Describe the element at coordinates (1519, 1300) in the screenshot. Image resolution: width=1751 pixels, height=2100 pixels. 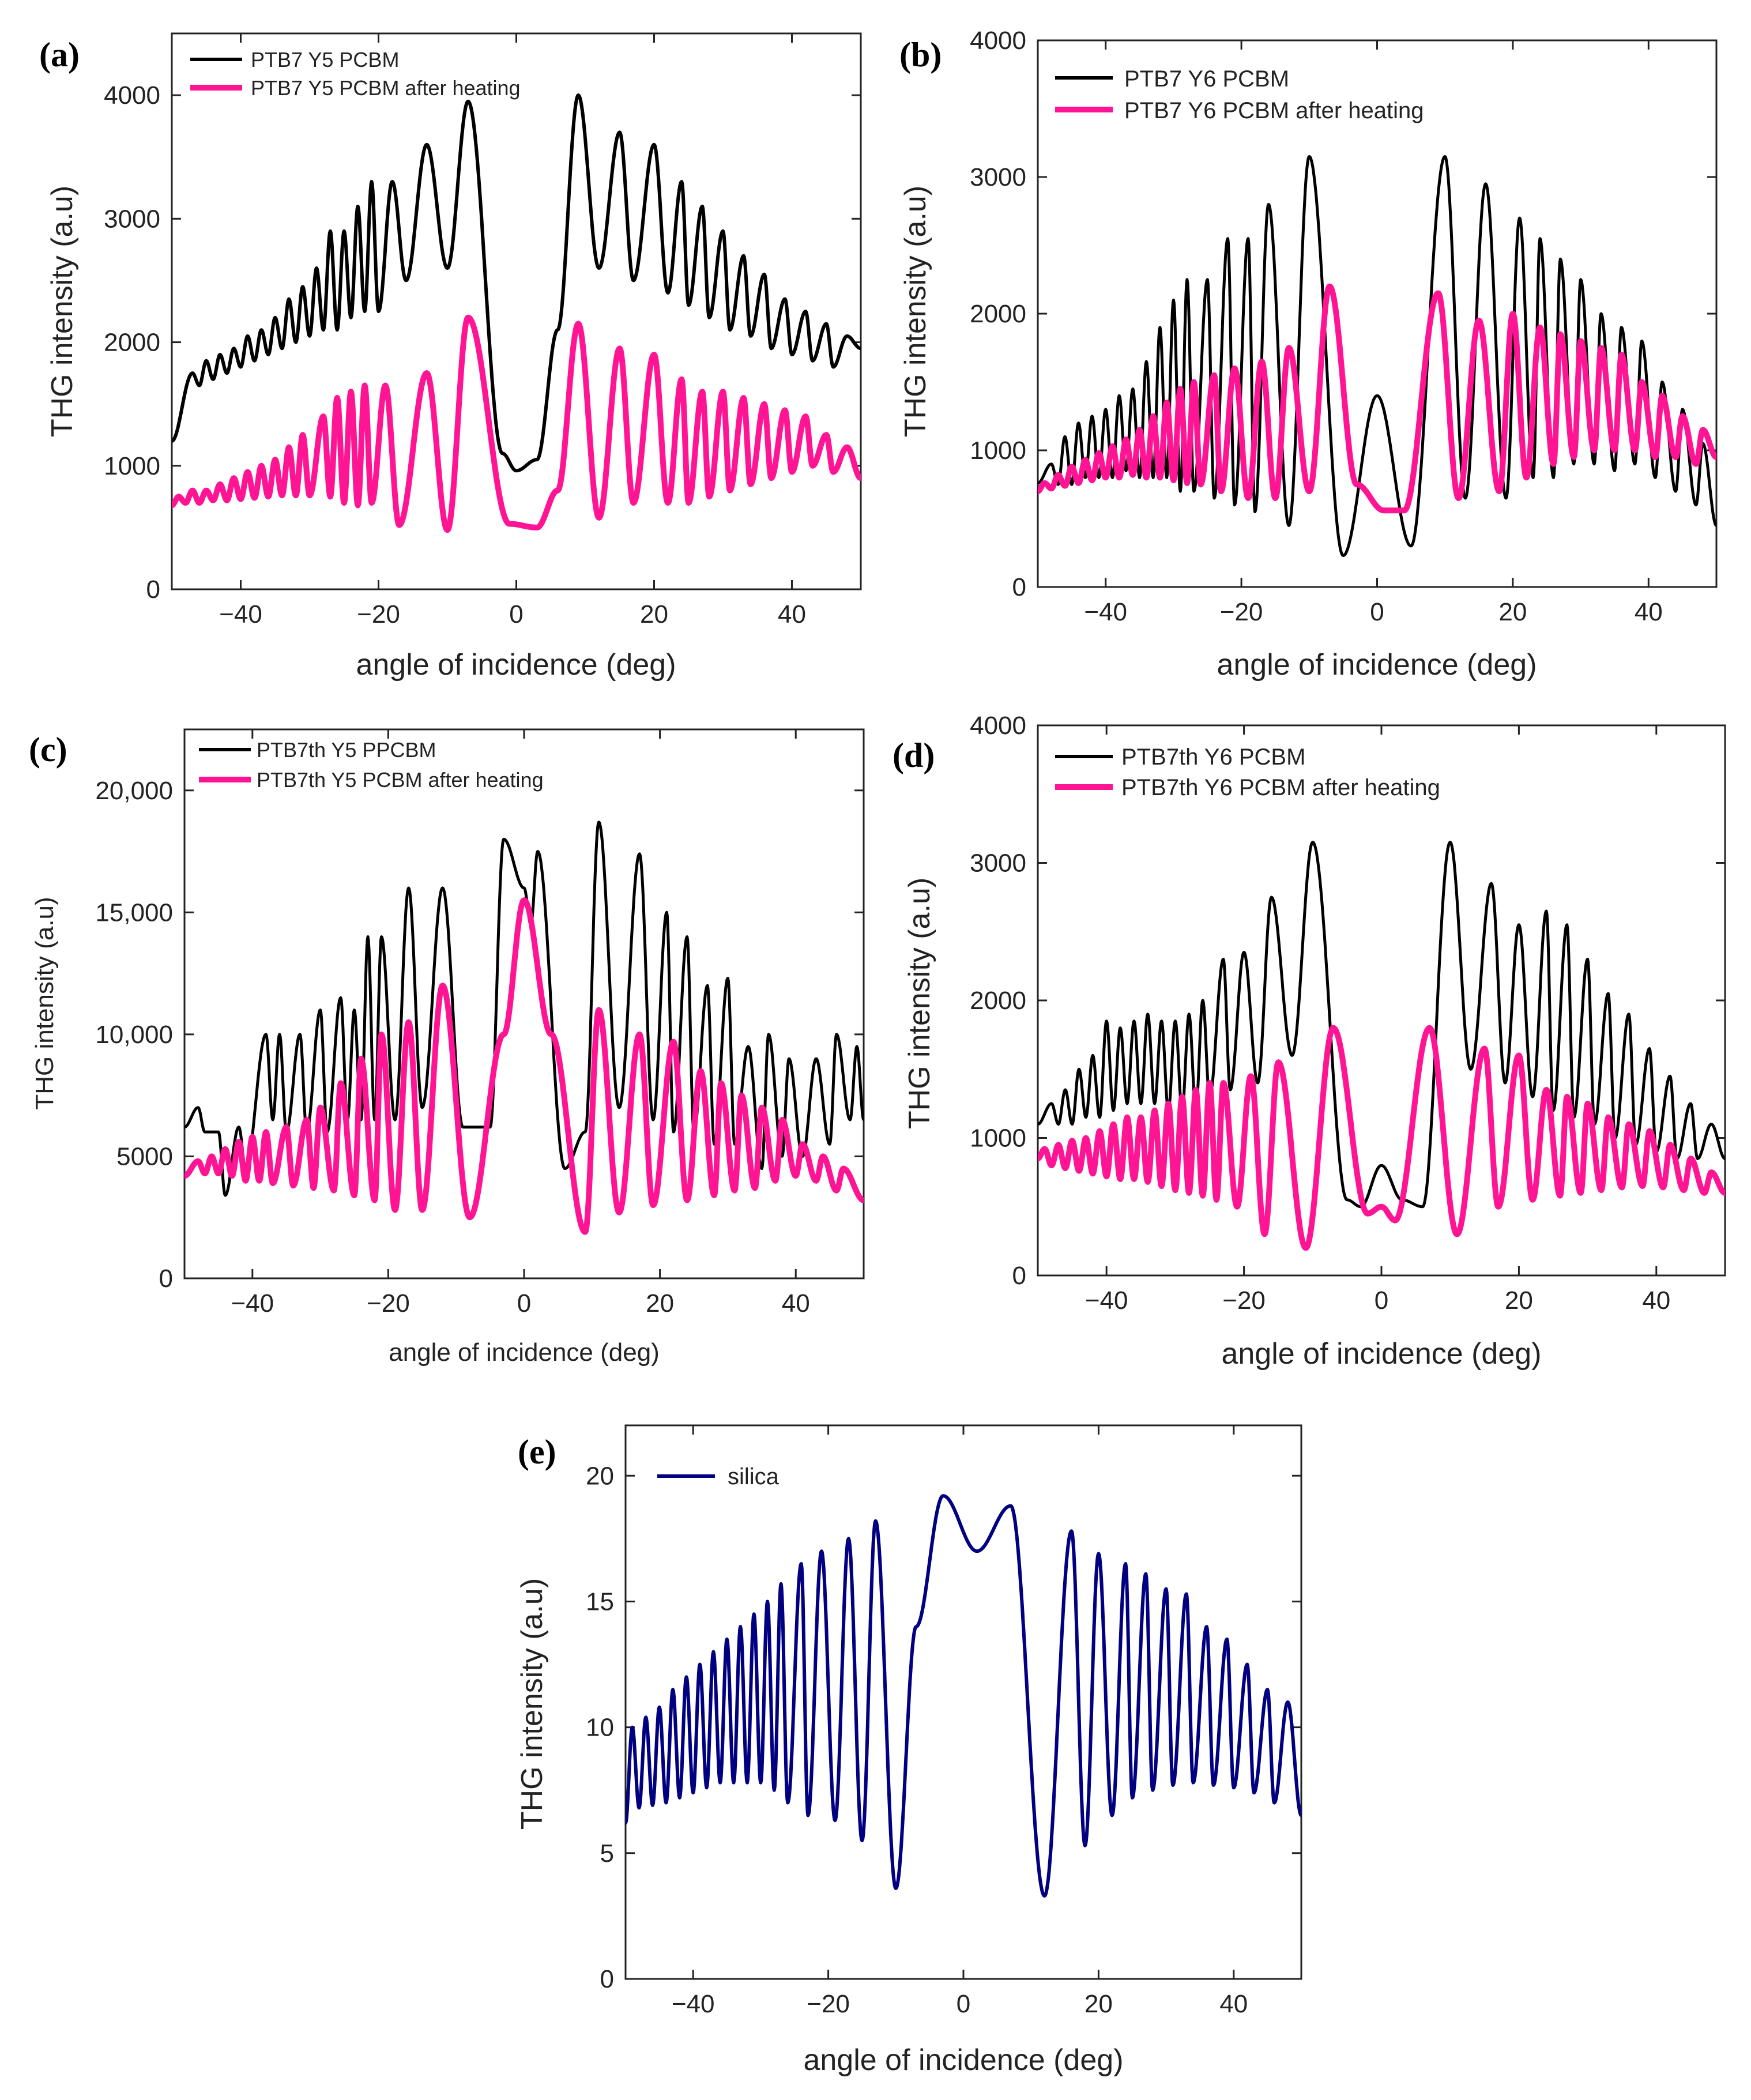
I see `panel-d-x-tick-label: 20` at that location.